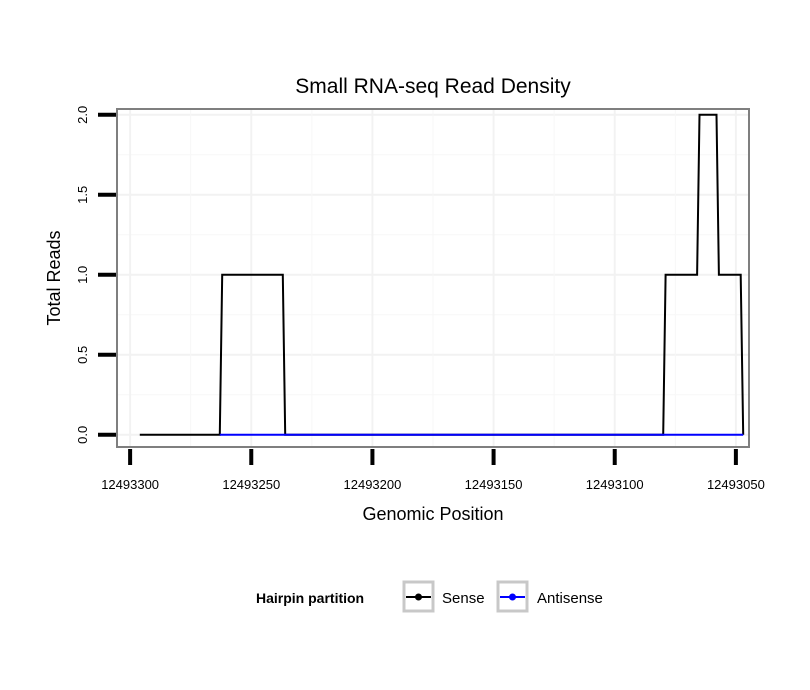 Image resolution: width=810 pixels, height=690 pixels. What do you see at coordinates (251, 484) in the screenshot?
I see `x-tick-label: 12493250` at bounding box center [251, 484].